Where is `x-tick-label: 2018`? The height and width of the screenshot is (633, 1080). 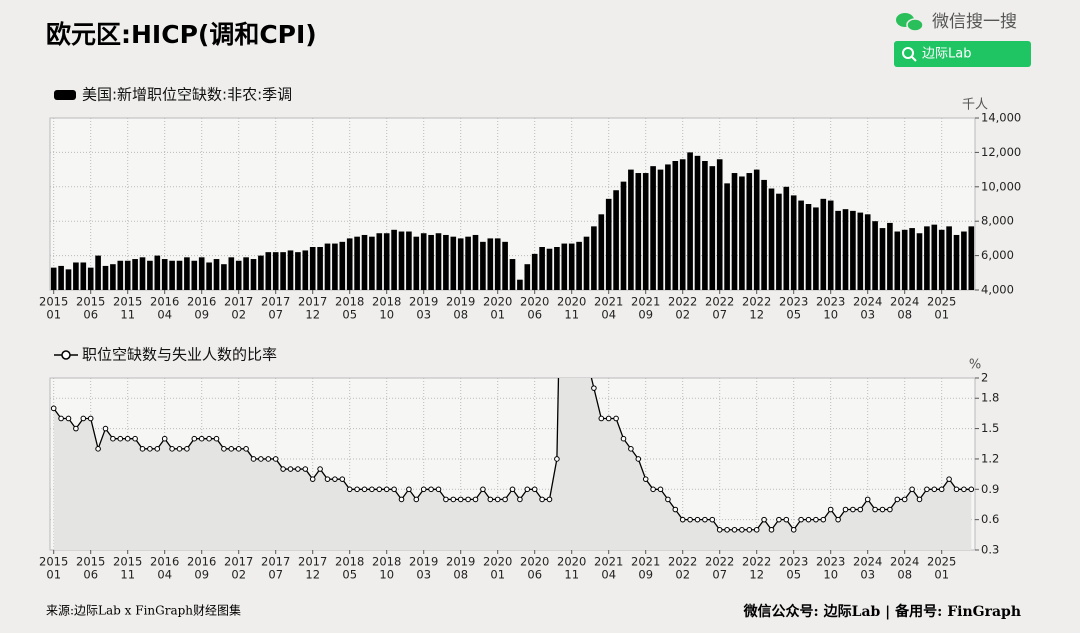 x-tick-label: 2018 is located at coordinates (386, 562).